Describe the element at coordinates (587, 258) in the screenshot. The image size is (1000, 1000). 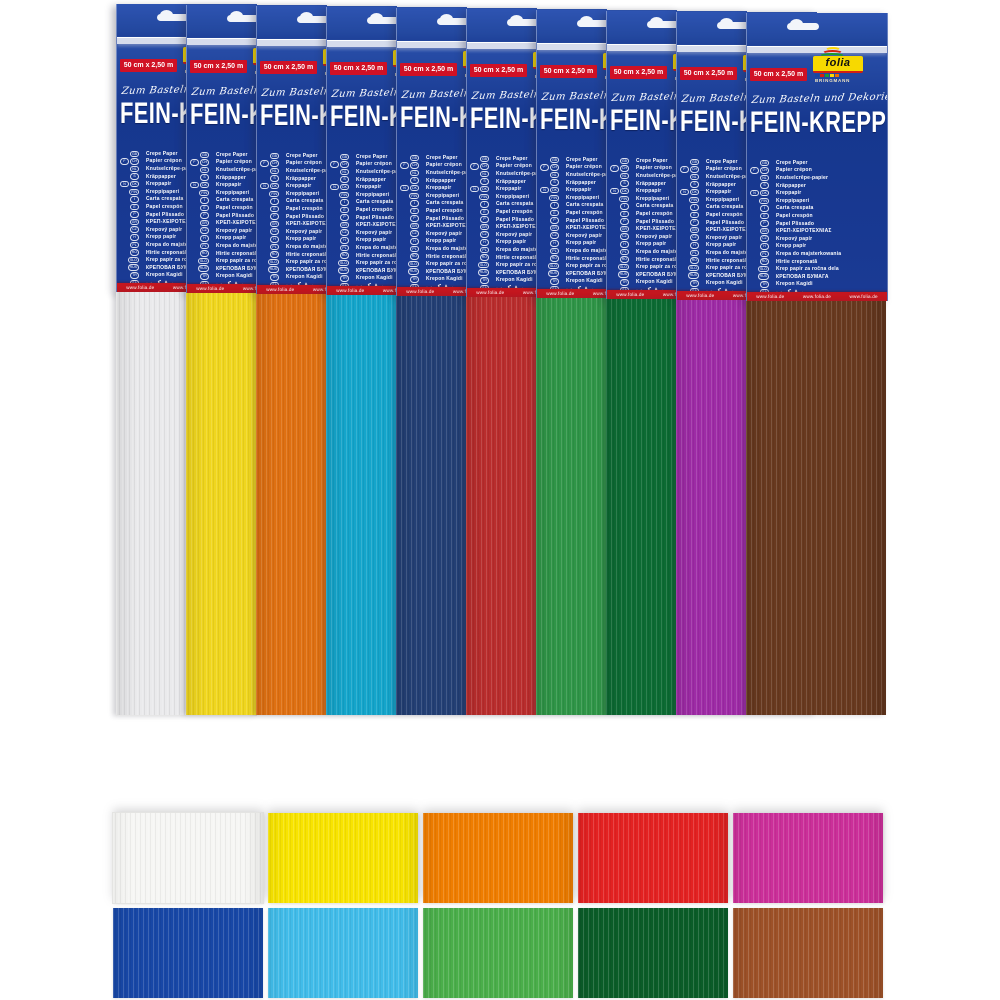
I see `language-label: Hîrtie creponată` at that location.